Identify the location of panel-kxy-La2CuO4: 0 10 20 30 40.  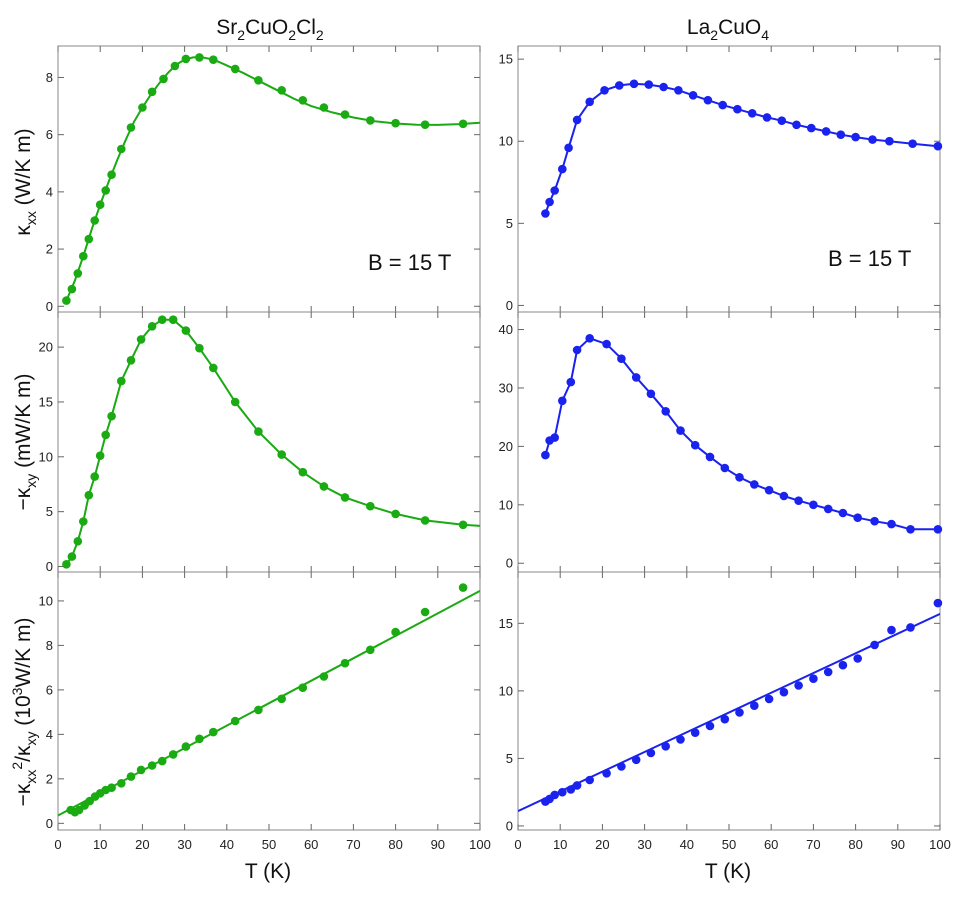
(721, 442).